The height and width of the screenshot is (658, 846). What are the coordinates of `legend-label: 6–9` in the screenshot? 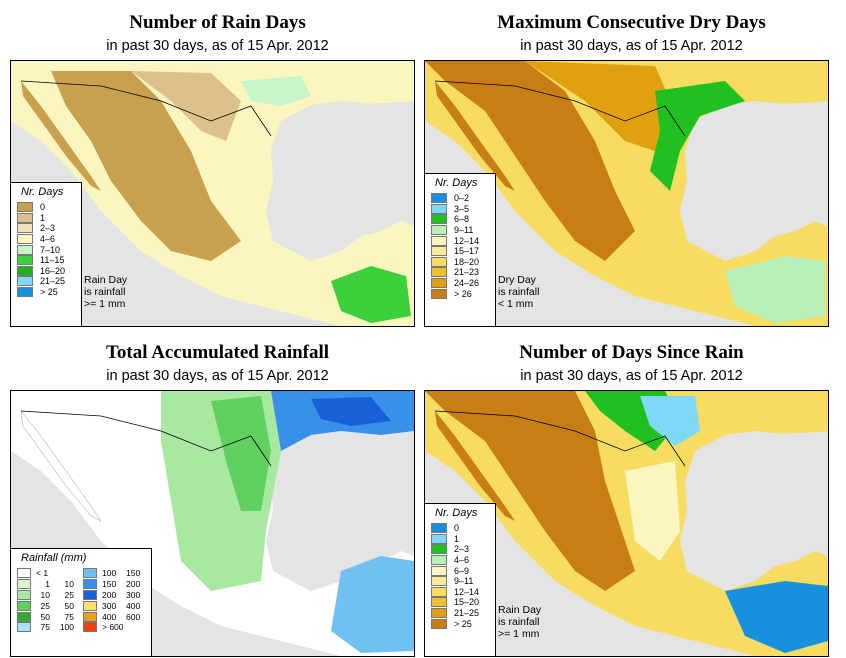 It's located at (462, 570).